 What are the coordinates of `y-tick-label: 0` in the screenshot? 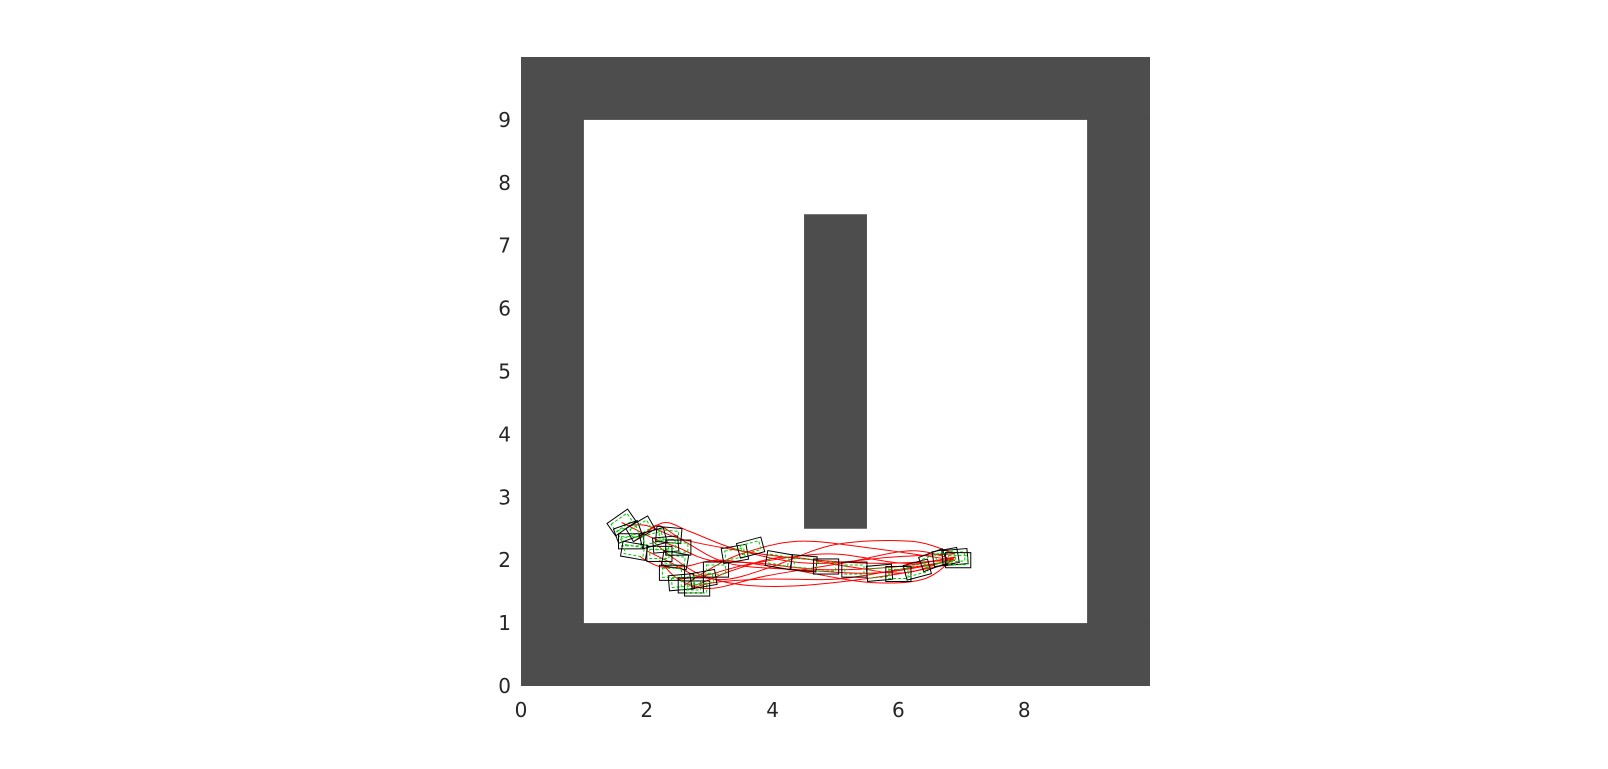 It's located at (504, 686).